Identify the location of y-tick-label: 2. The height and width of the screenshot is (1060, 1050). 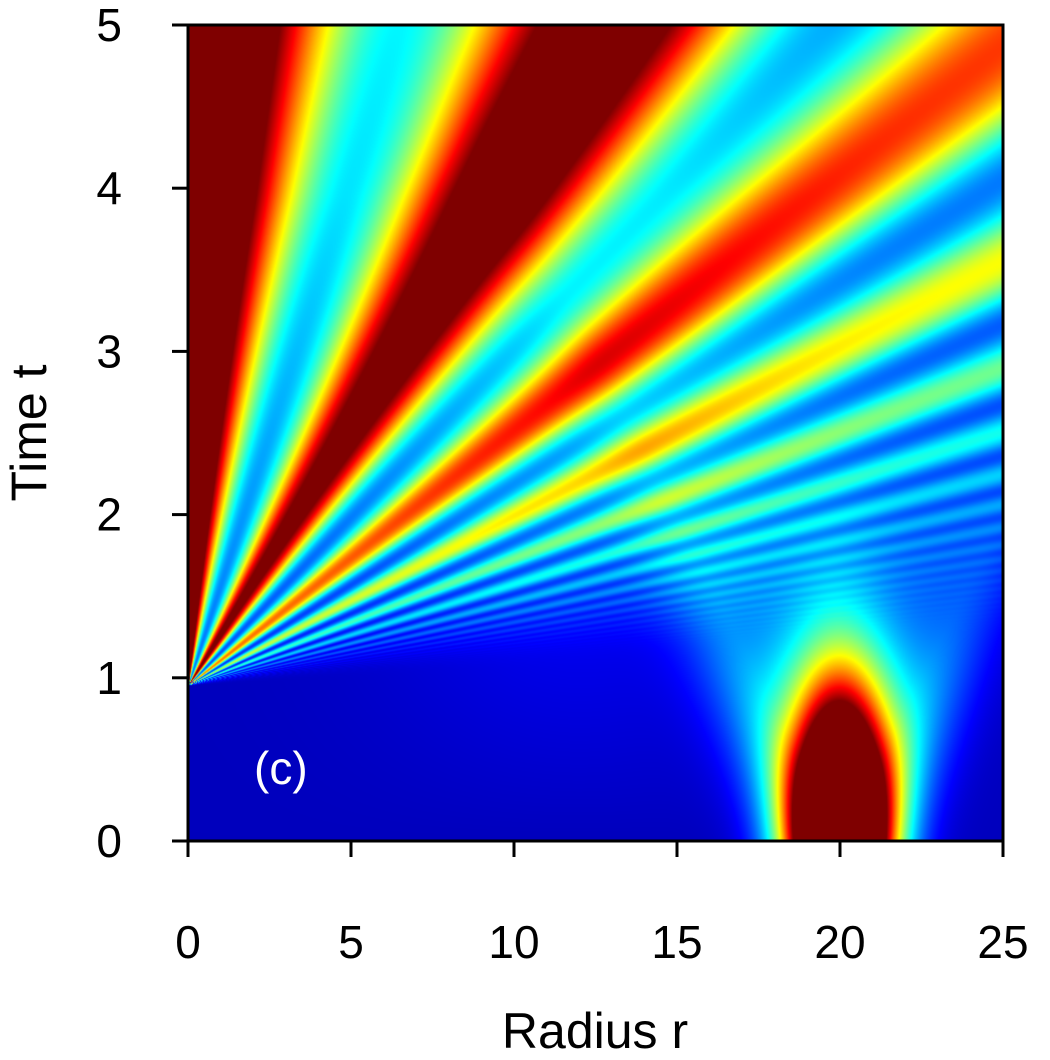
(109, 515).